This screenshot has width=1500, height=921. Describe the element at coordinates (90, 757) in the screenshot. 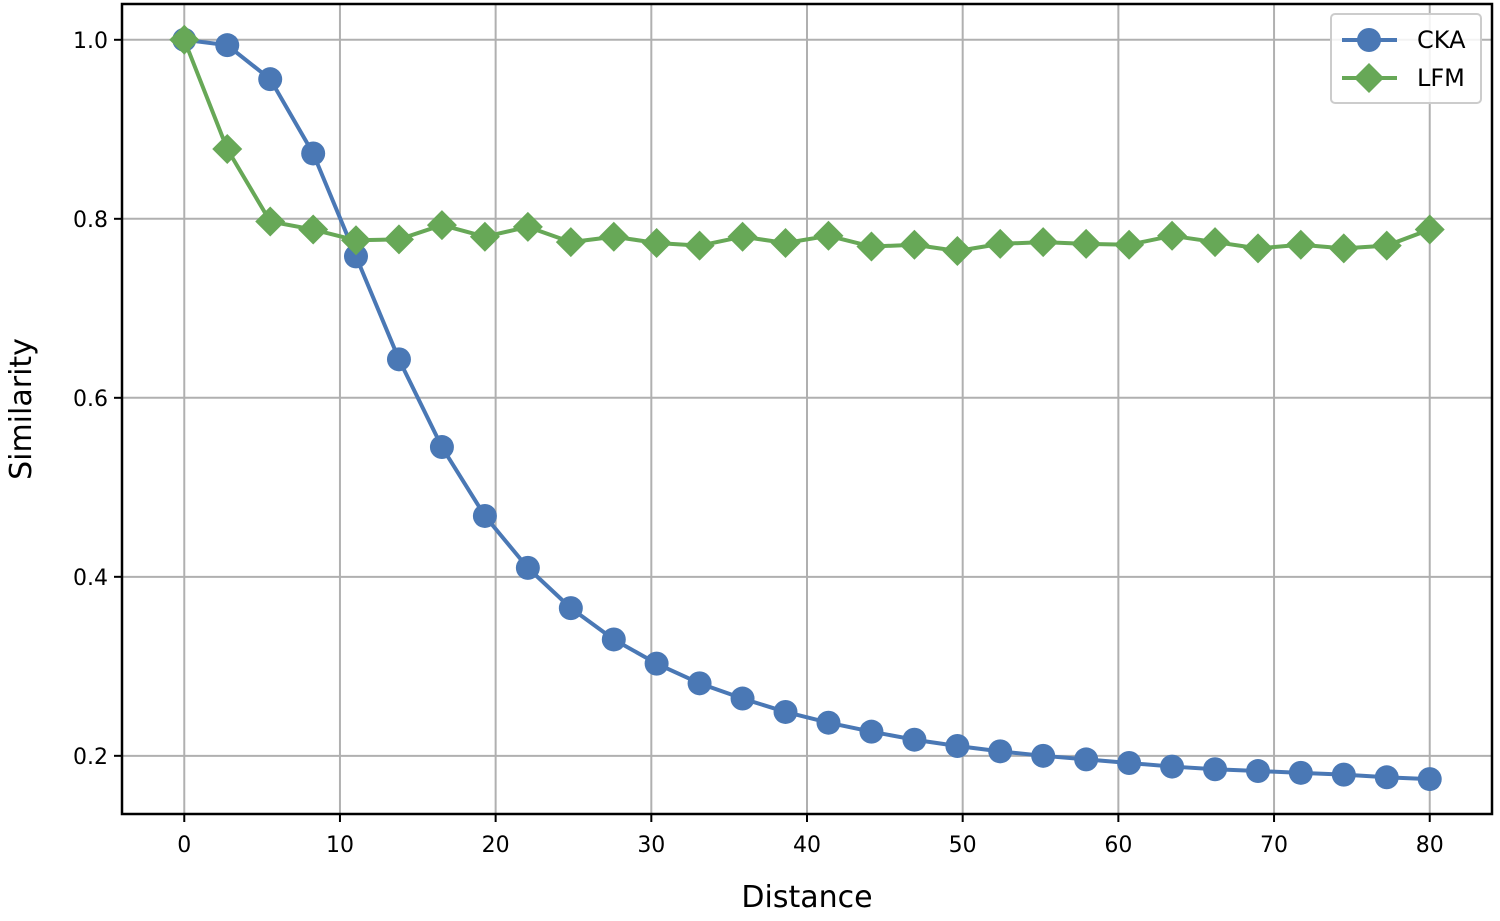

I see `y-tick-label: 0.2` at that location.